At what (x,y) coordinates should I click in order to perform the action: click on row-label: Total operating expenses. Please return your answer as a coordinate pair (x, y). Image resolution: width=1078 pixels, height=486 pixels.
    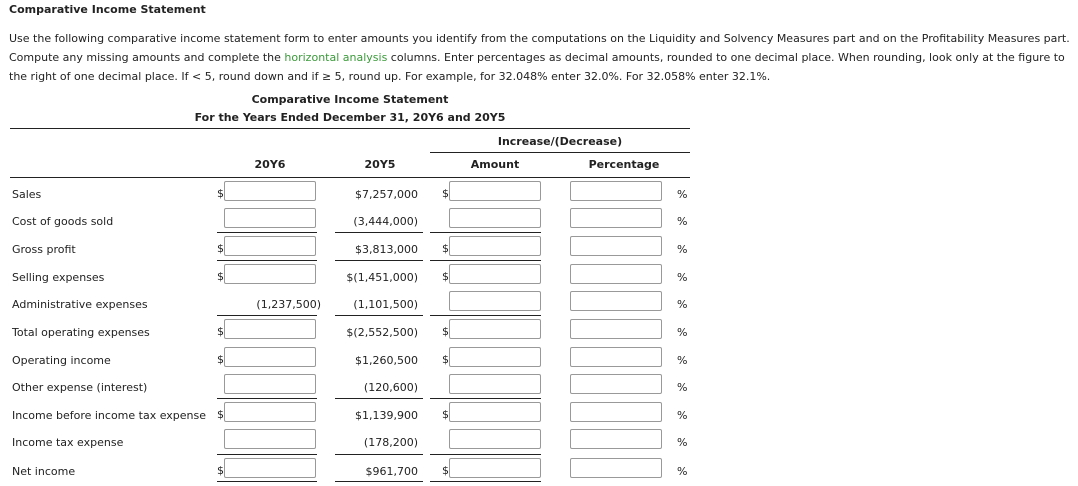
    Looking at the image, I should click on (81, 332).